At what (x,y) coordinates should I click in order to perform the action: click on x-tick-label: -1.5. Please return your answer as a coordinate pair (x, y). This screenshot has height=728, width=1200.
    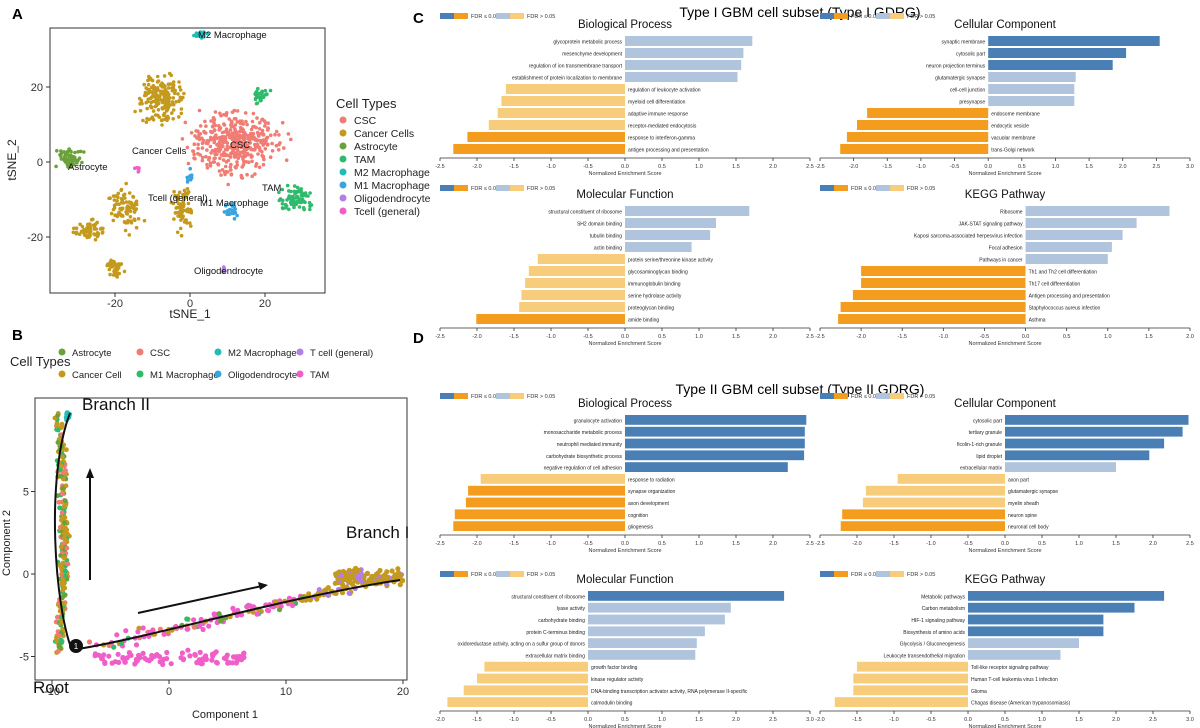
    Looking at the image, I should click on (513, 167).